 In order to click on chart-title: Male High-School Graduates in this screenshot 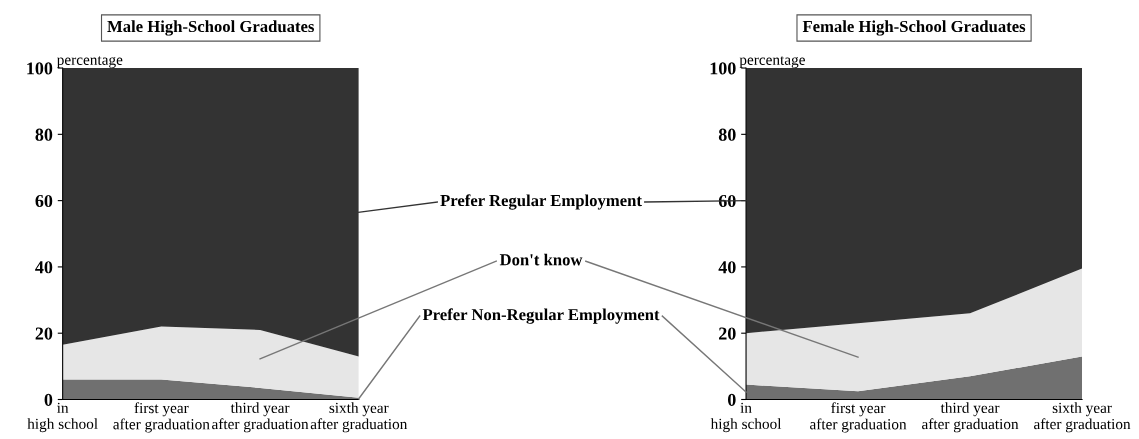, I will do `click(211, 28)`.